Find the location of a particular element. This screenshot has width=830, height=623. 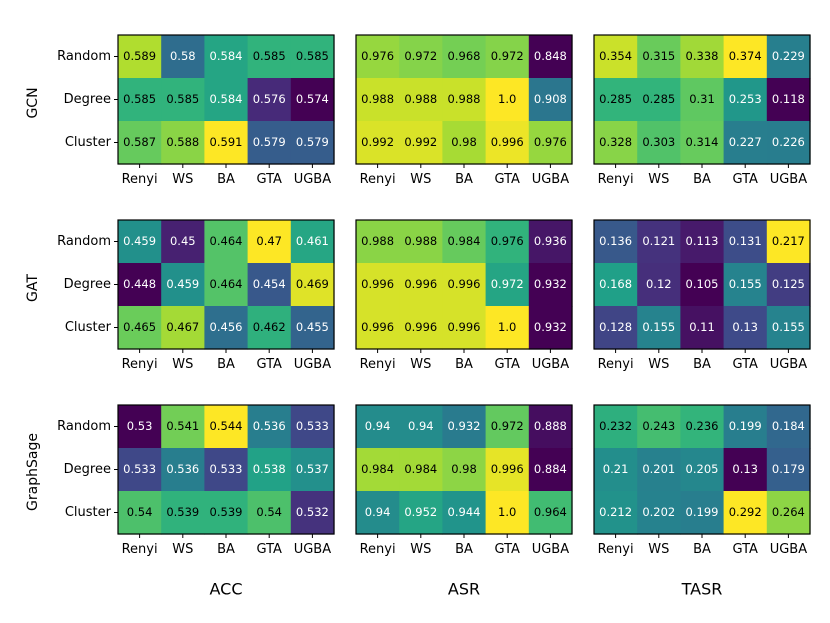

cell-value: 0.47 is located at coordinates (269, 241).